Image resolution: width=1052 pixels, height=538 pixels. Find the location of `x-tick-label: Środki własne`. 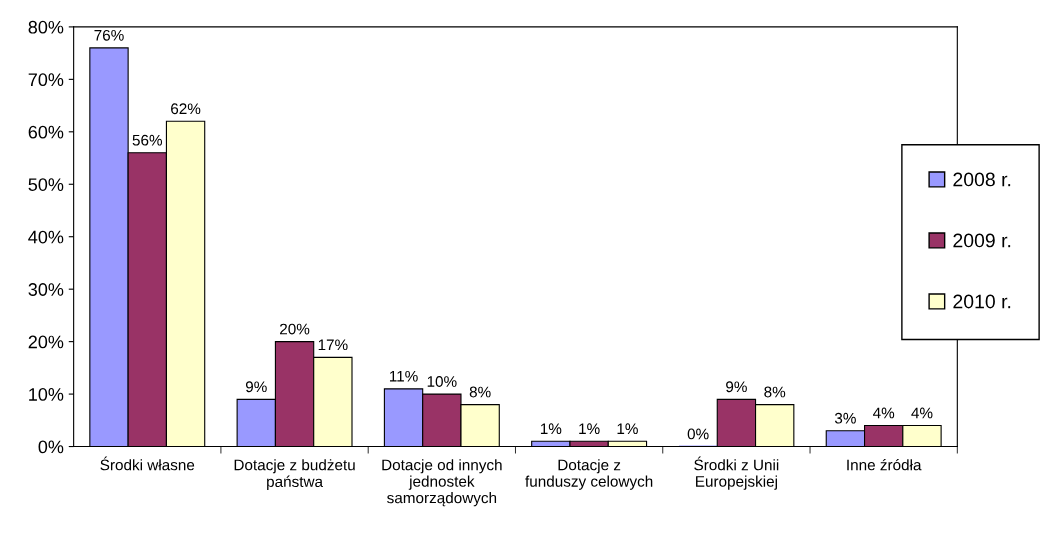

x-tick-label: Środki własne is located at coordinates (147, 463).